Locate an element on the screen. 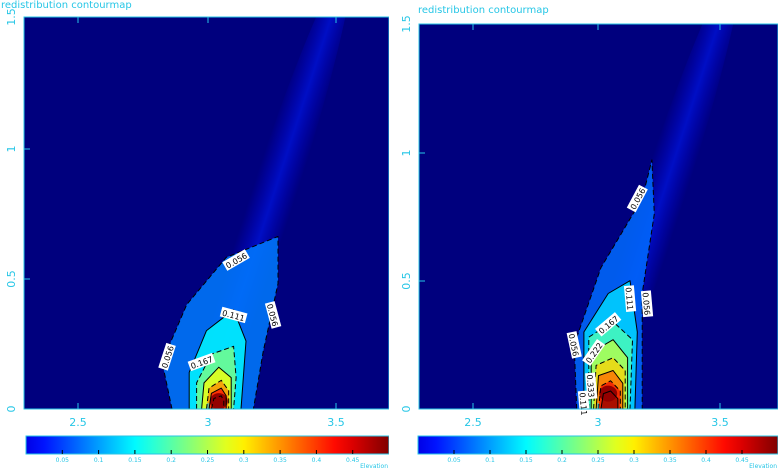 Image resolution: width=778 pixels, height=472 pixels. svg-text: 0.333 is located at coordinates (590, 386).